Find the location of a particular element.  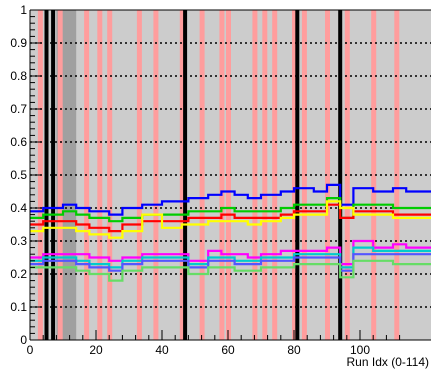

y-tick-label-9: 0.9 is located at coordinates (18, 43).